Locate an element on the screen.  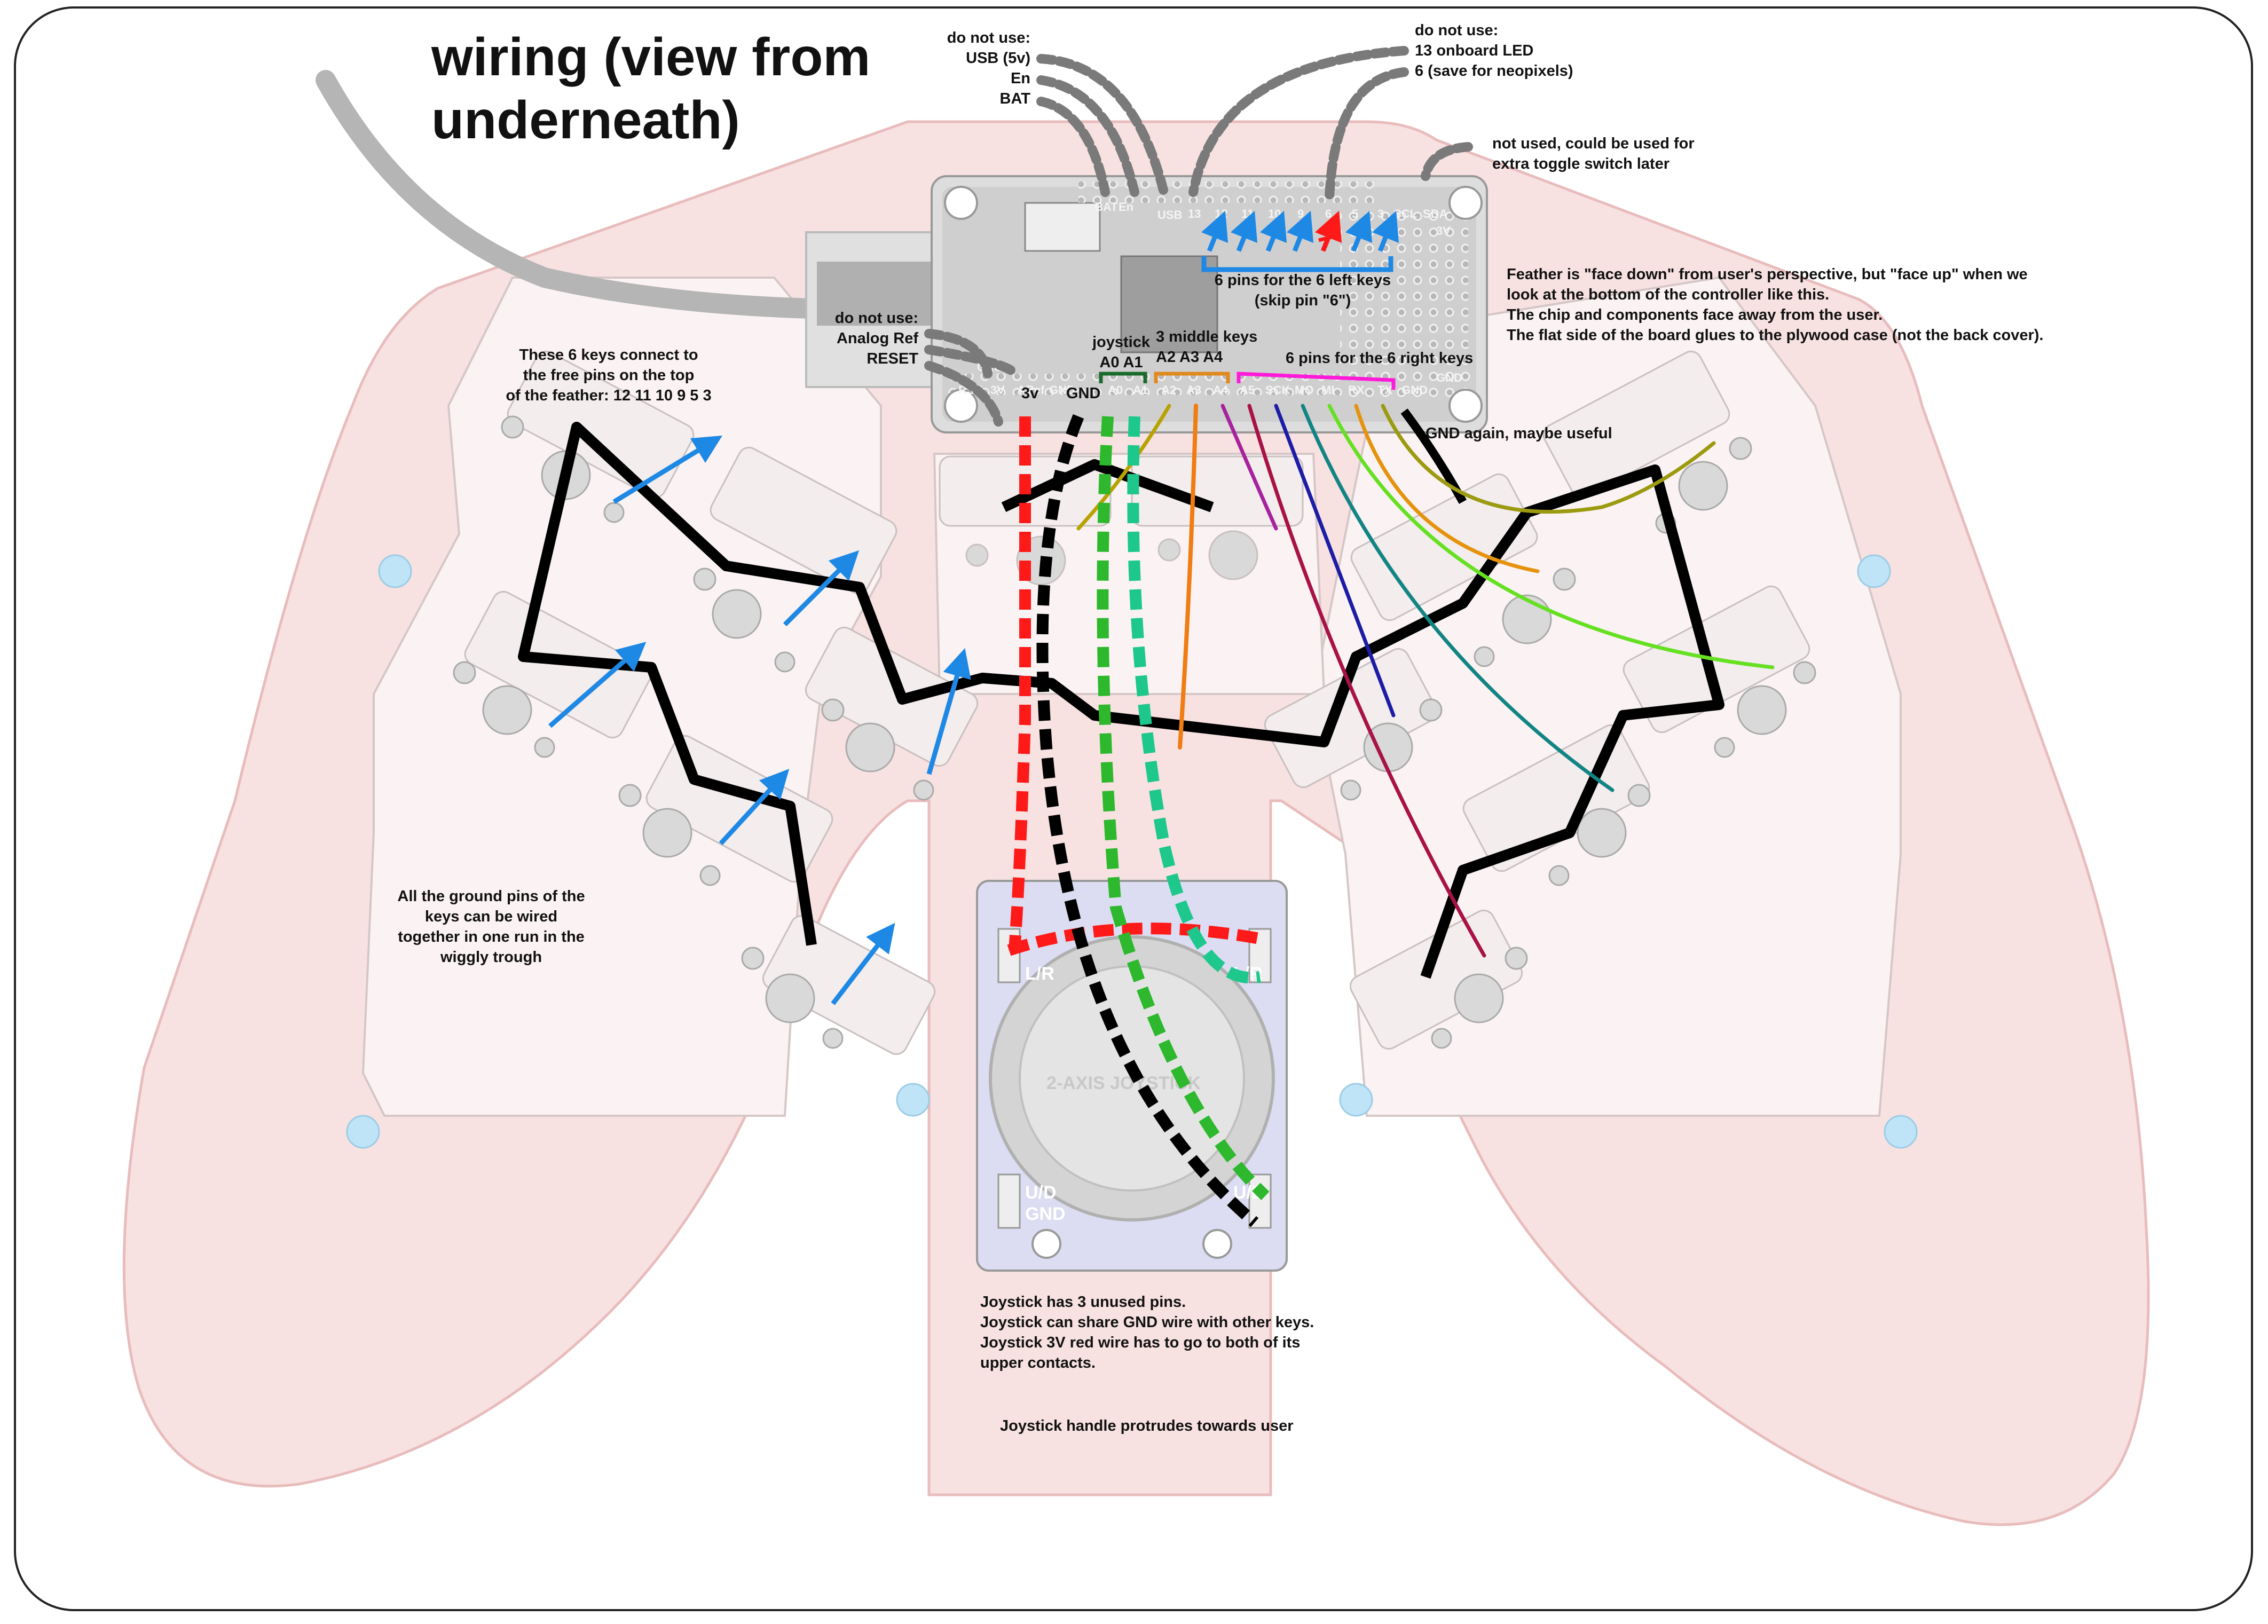
svg-text: USB is located at coordinates (1169, 215).